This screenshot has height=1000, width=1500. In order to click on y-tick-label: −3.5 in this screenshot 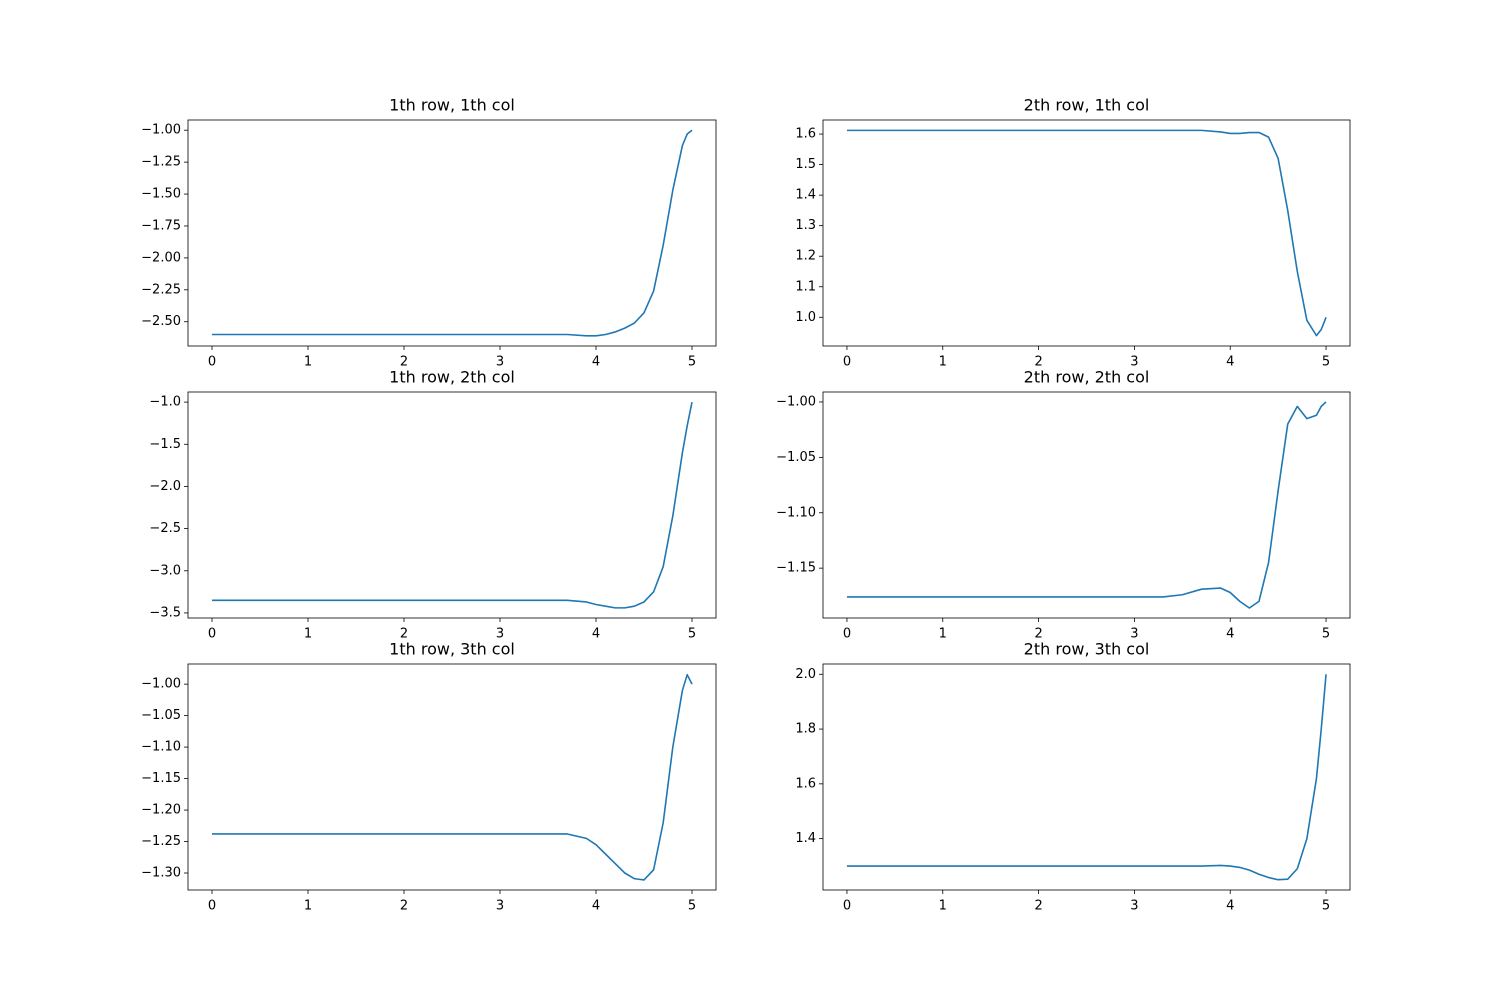, I will do `click(165, 612)`.